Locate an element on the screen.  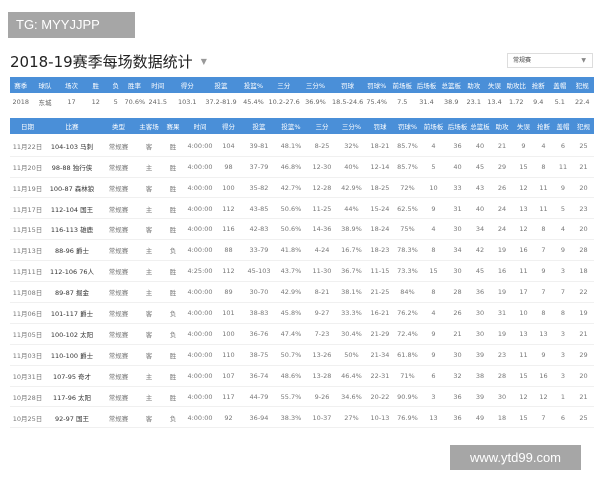
table-cell: 42-83 is located at coordinates (259, 229).